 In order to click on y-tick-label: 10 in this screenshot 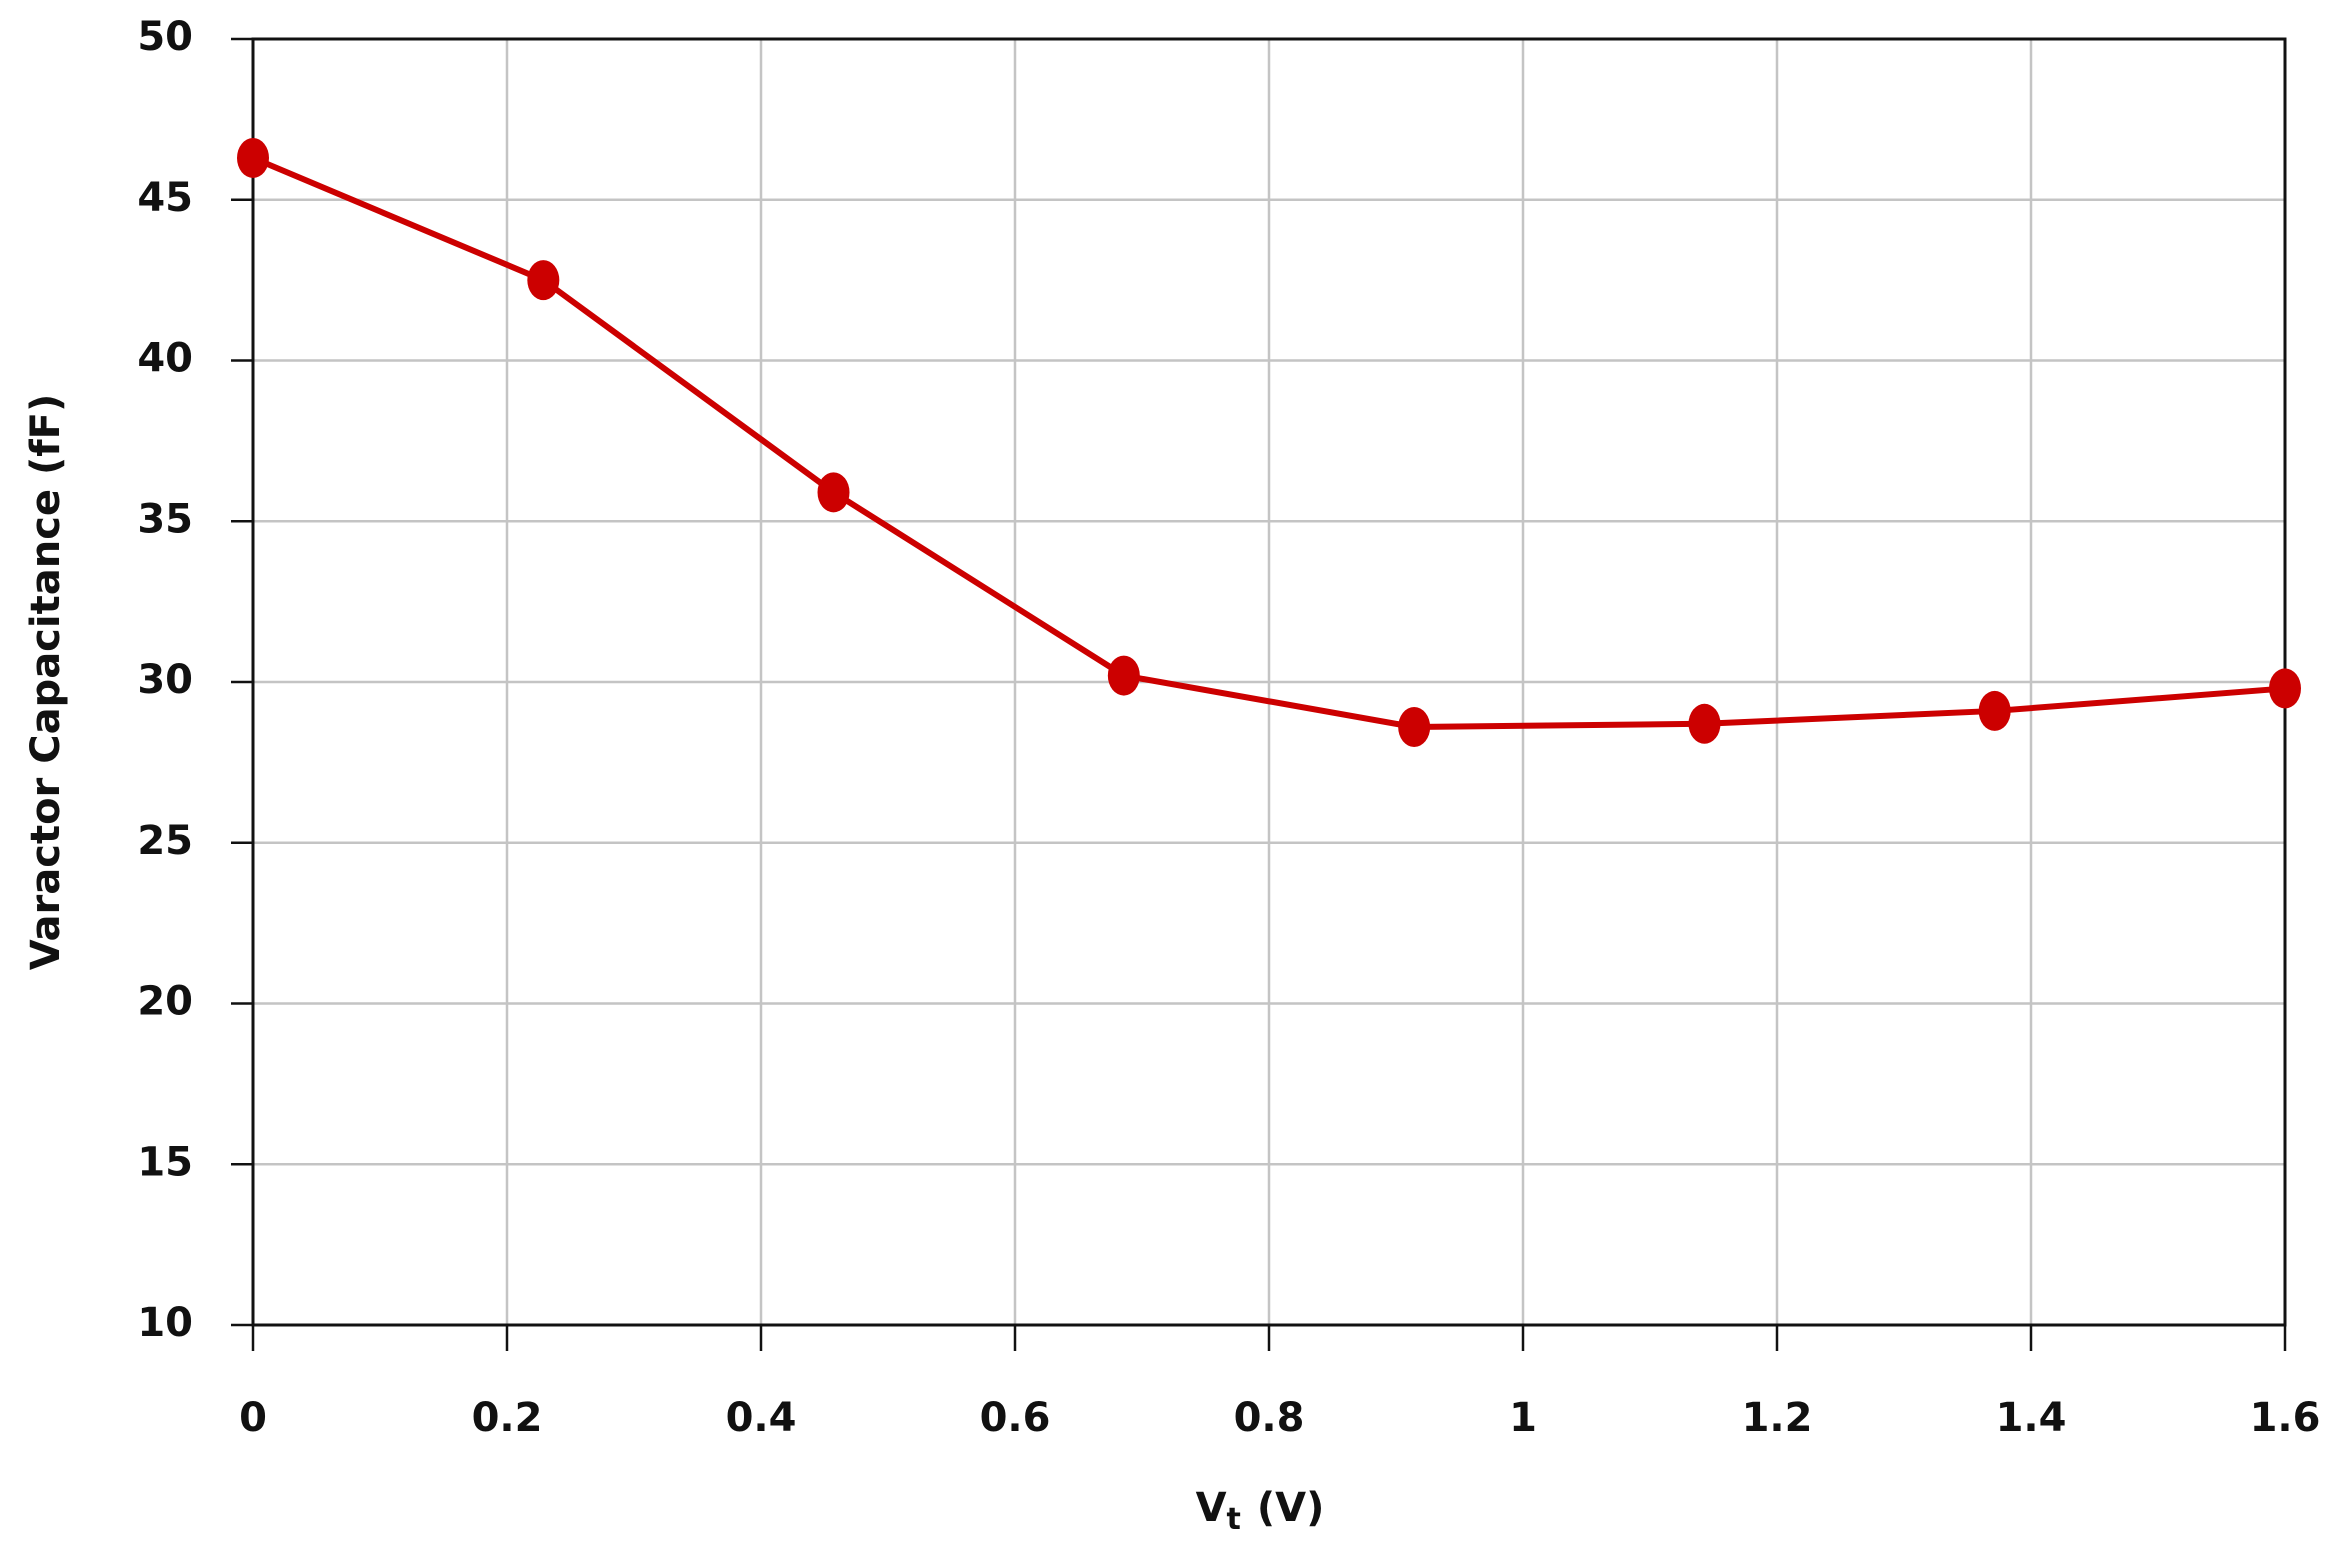, I will do `click(165, 1323)`.